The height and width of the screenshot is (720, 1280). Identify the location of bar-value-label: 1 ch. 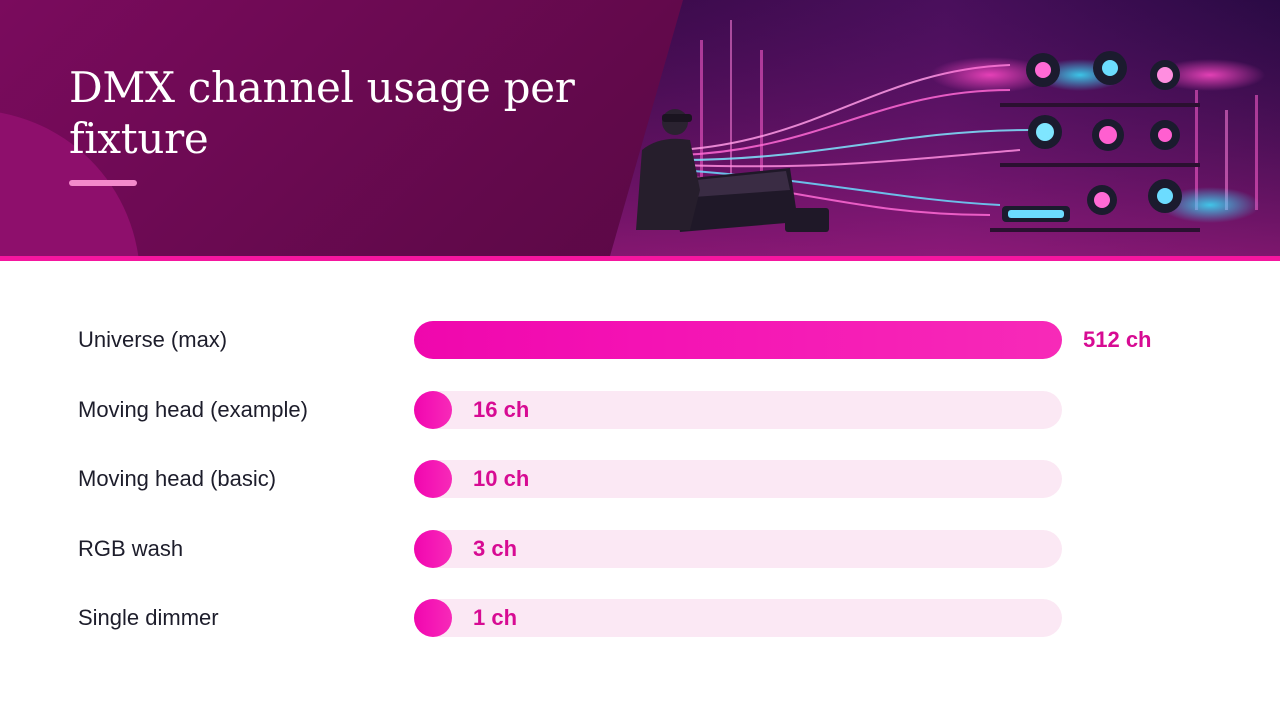
(495, 617).